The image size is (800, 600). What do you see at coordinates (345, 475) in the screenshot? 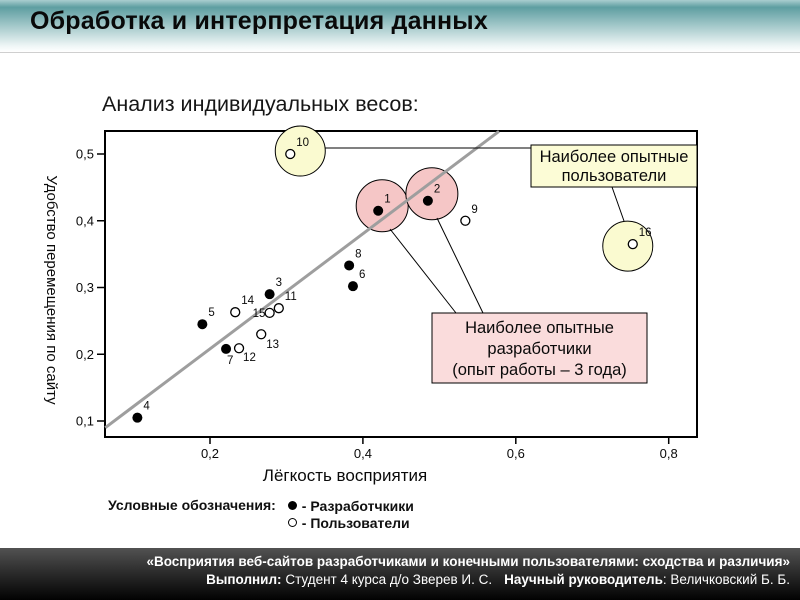
I see `x-axis-title: Лёгкость восприятия` at bounding box center [345, 475].